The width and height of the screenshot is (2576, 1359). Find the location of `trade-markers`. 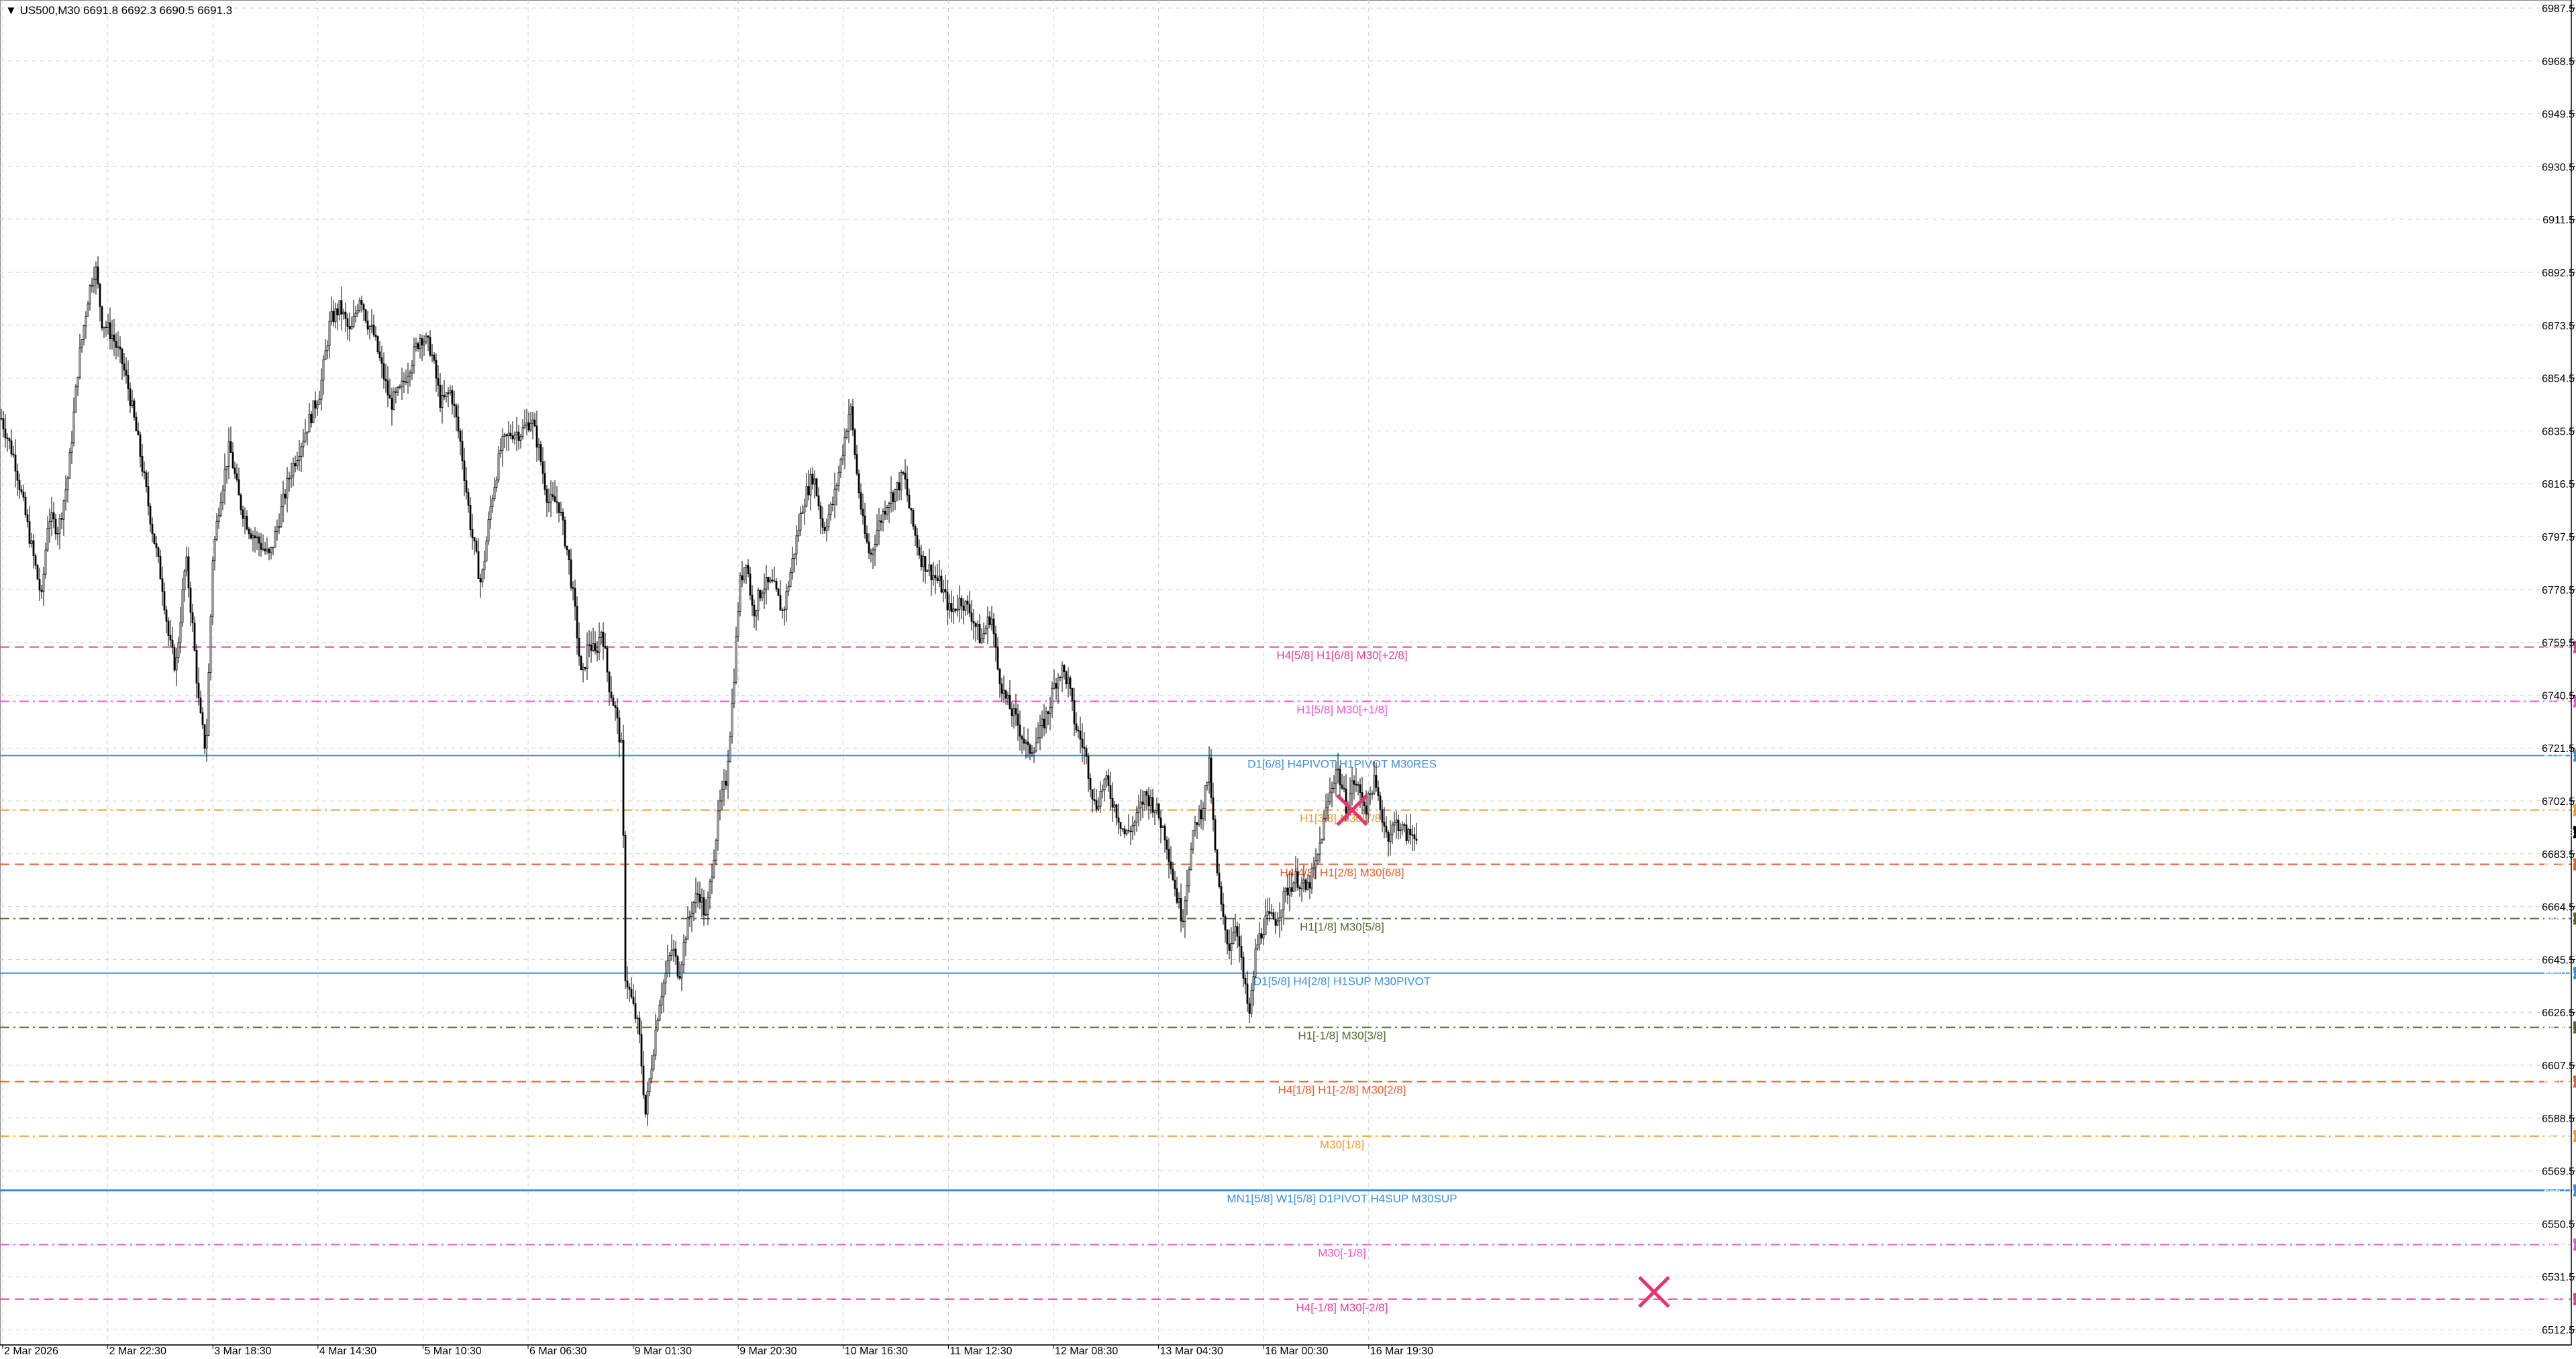

trade-markers is located at coordinates (1503, 1051).